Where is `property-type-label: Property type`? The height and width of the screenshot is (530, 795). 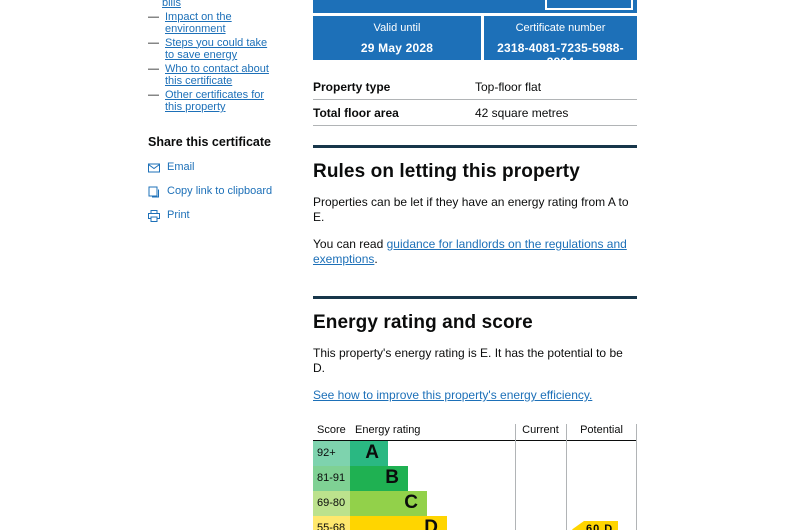 property-type-label: Property type is located at coordinates (352, 87).